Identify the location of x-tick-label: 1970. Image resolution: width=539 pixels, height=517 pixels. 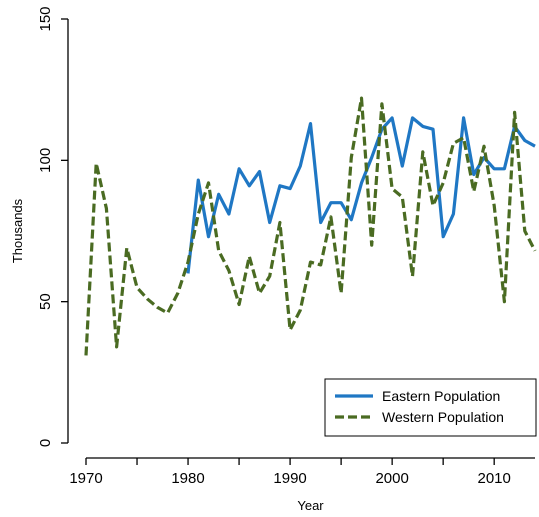
(85, 478).